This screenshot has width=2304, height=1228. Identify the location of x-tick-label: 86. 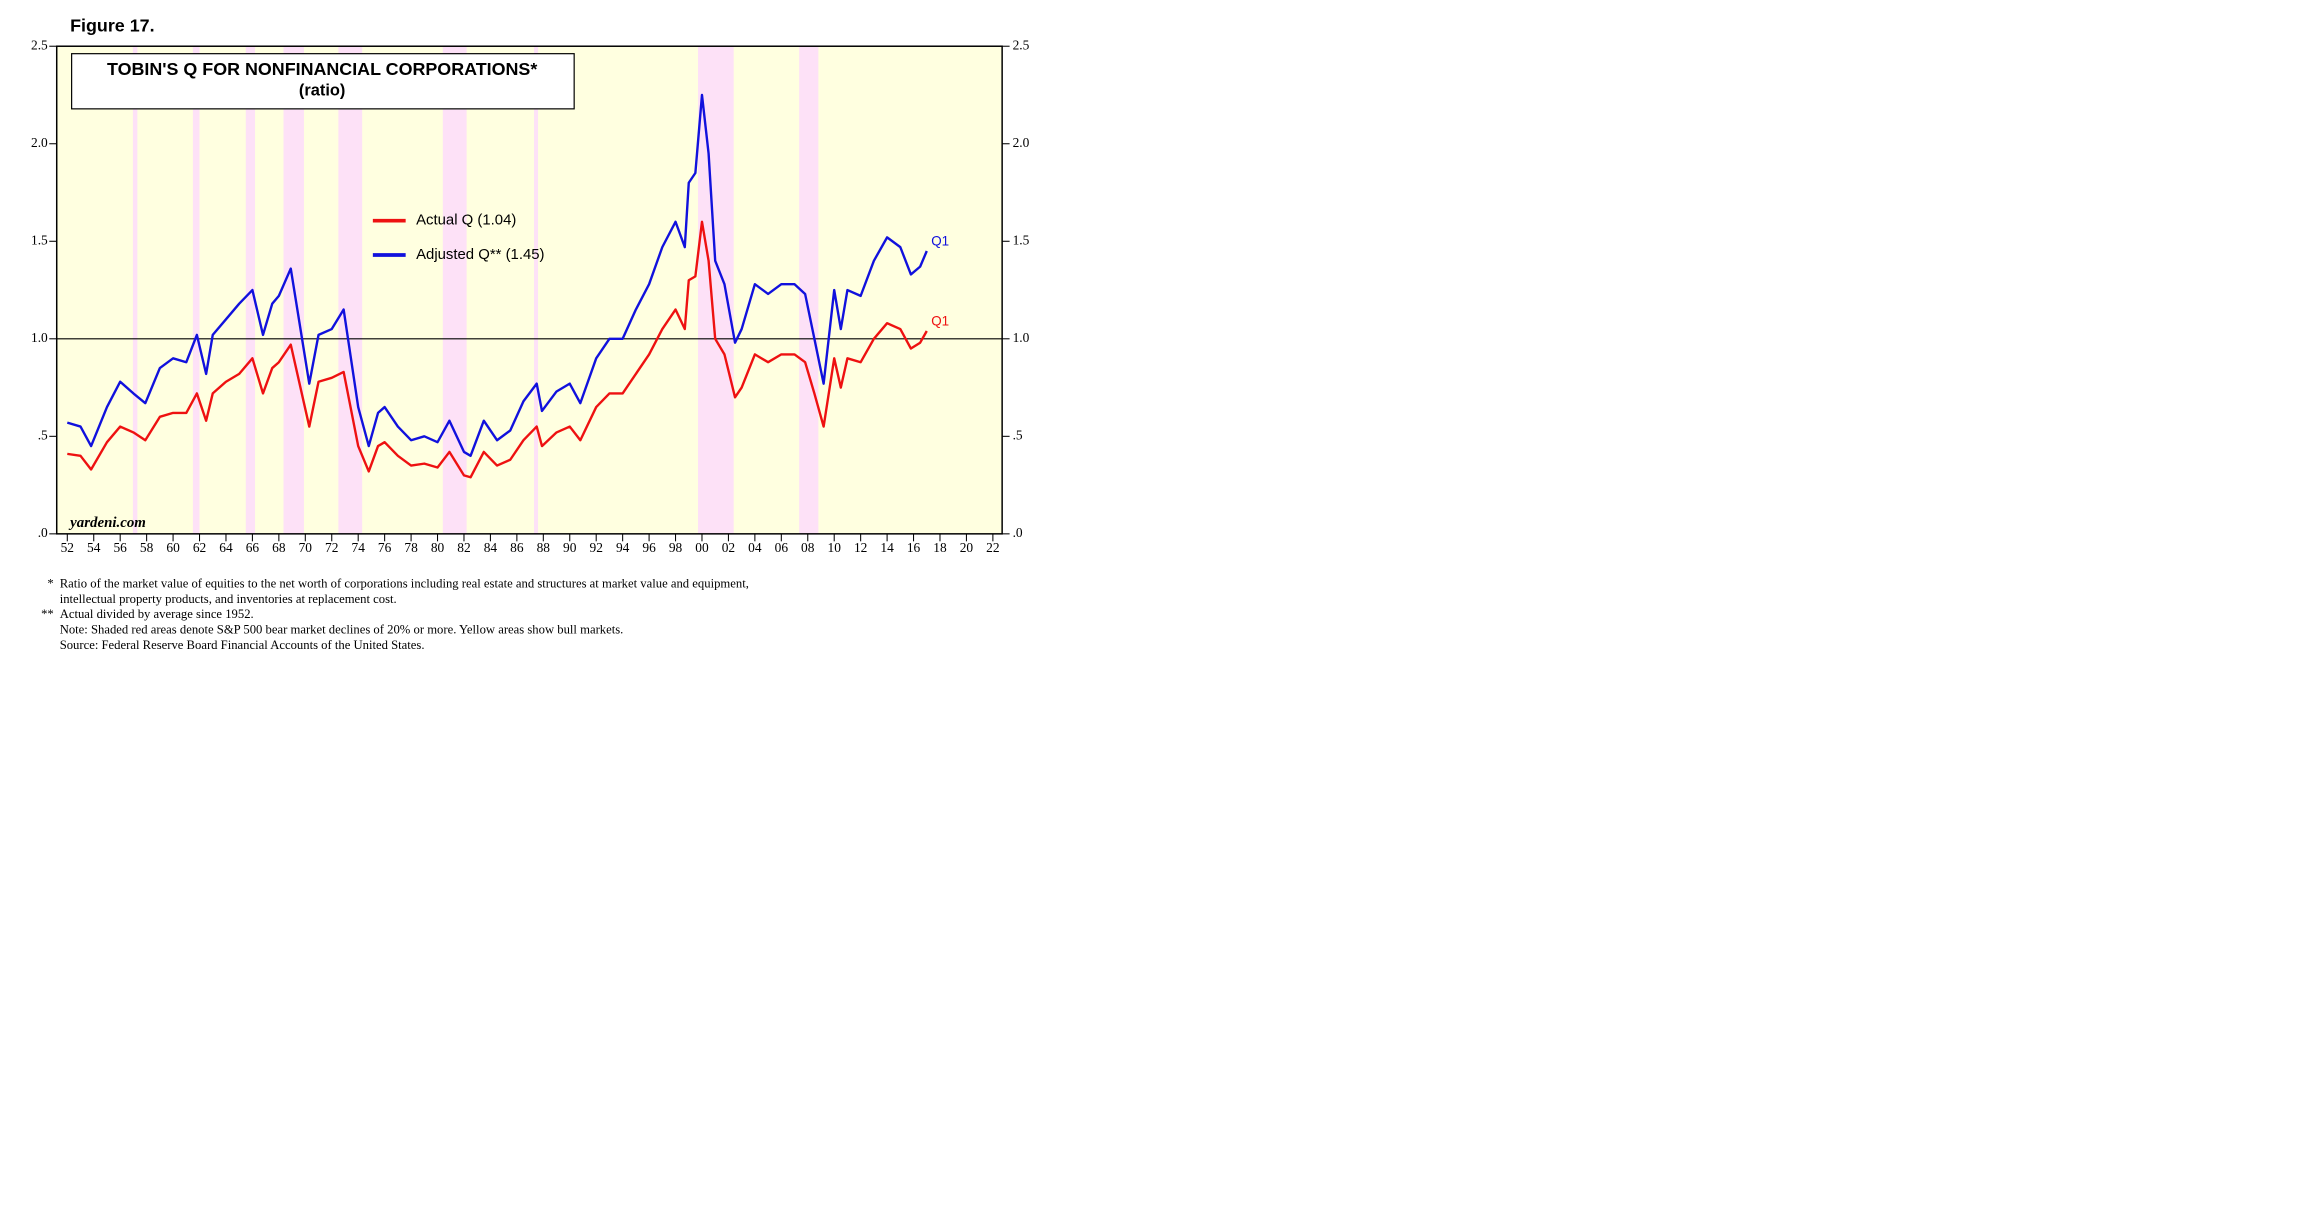
(517, 547).